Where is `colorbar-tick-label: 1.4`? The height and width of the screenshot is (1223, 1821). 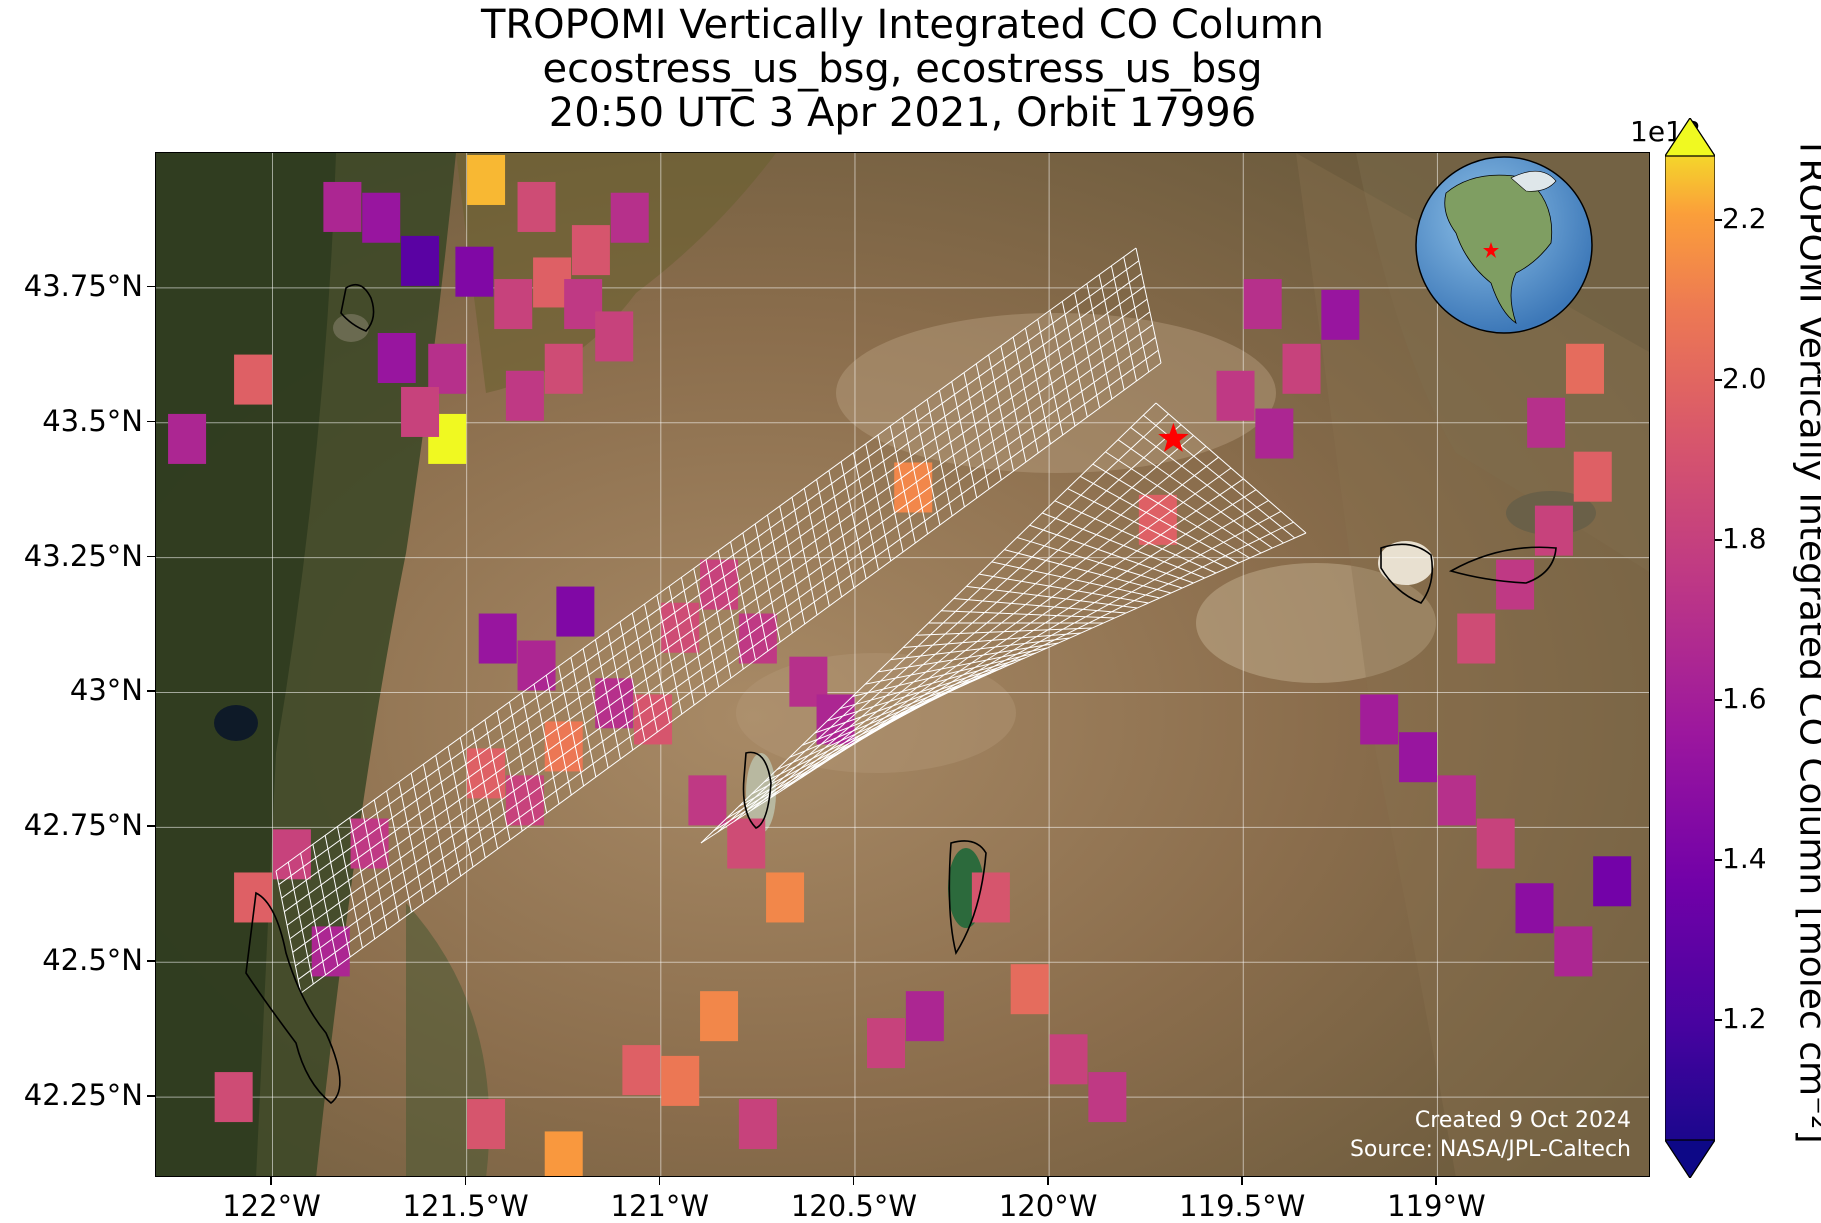
colorbar-tick-label: 1.4 is located at coordinates (1744, 858).